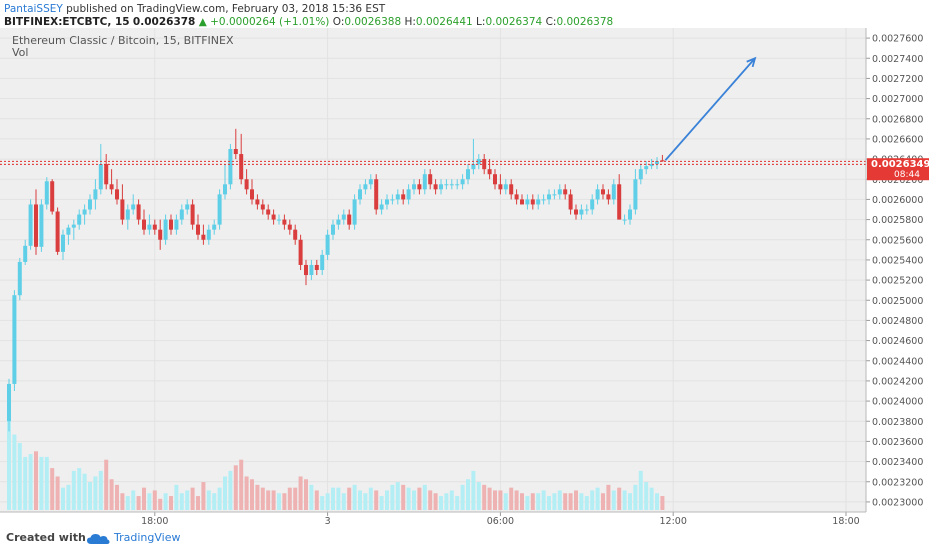 The height and width of the screenshot is (550, 932). What do you see at coordinates (98, 539) in the screenshot?
I see `tradingview-cloud-icon` at bounding box center [98, 539].